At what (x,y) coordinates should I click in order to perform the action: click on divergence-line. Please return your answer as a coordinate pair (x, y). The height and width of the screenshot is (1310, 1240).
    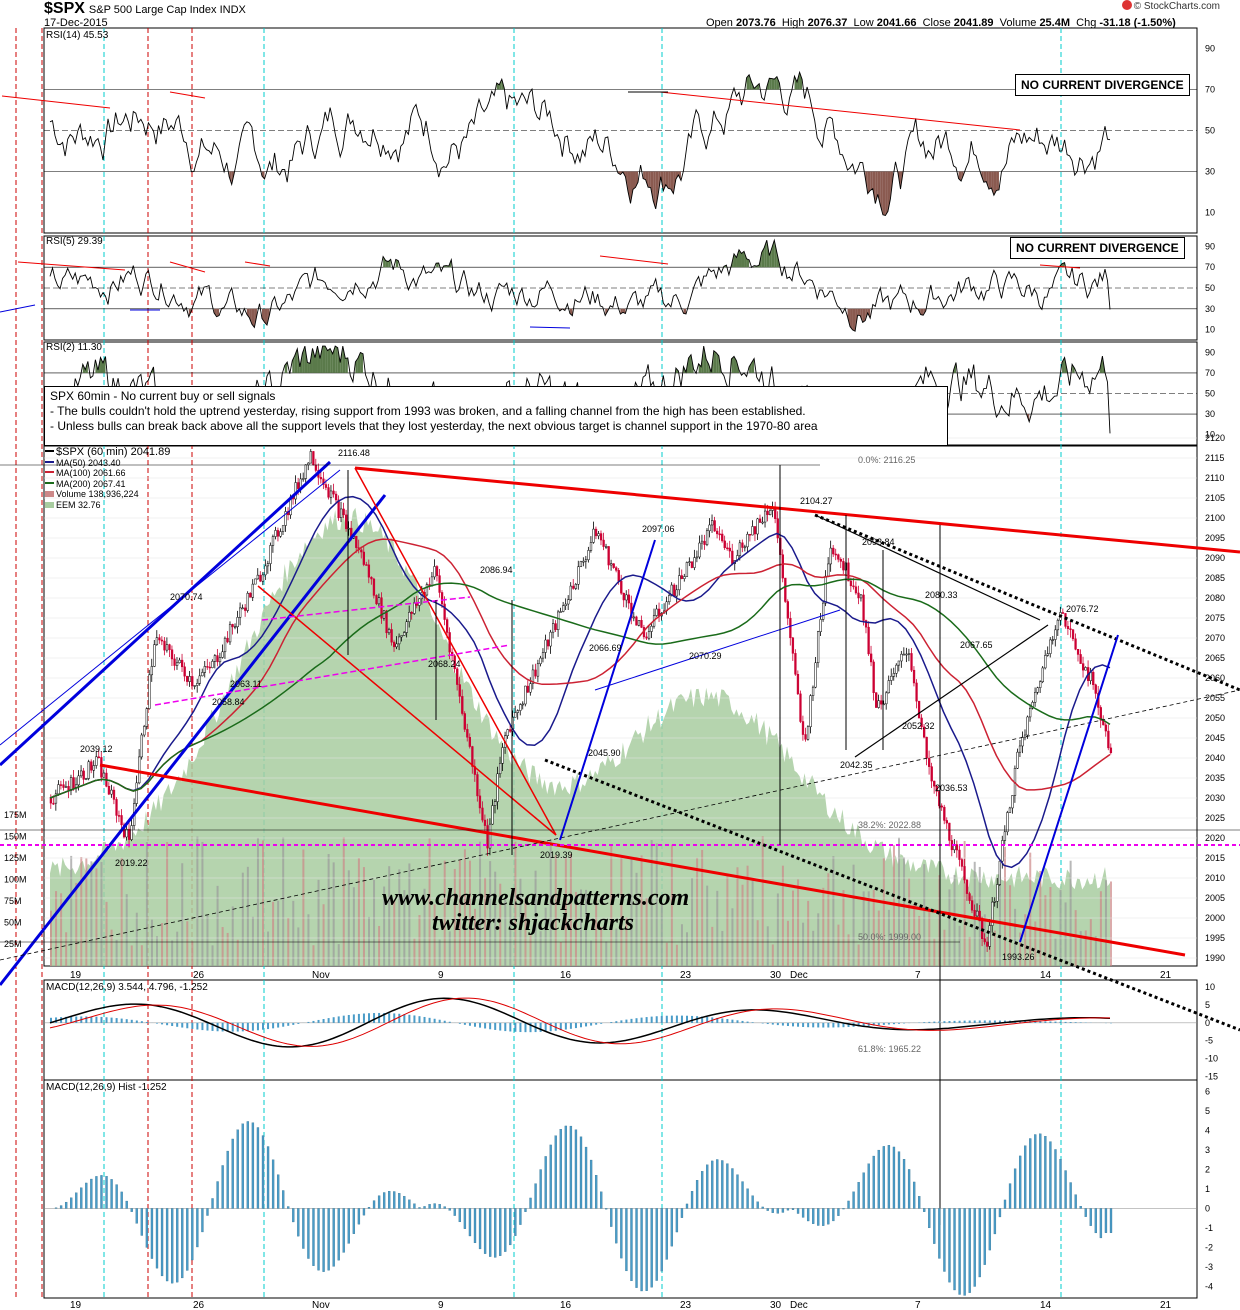
    Looking at the image, I should click on (1060, 266).